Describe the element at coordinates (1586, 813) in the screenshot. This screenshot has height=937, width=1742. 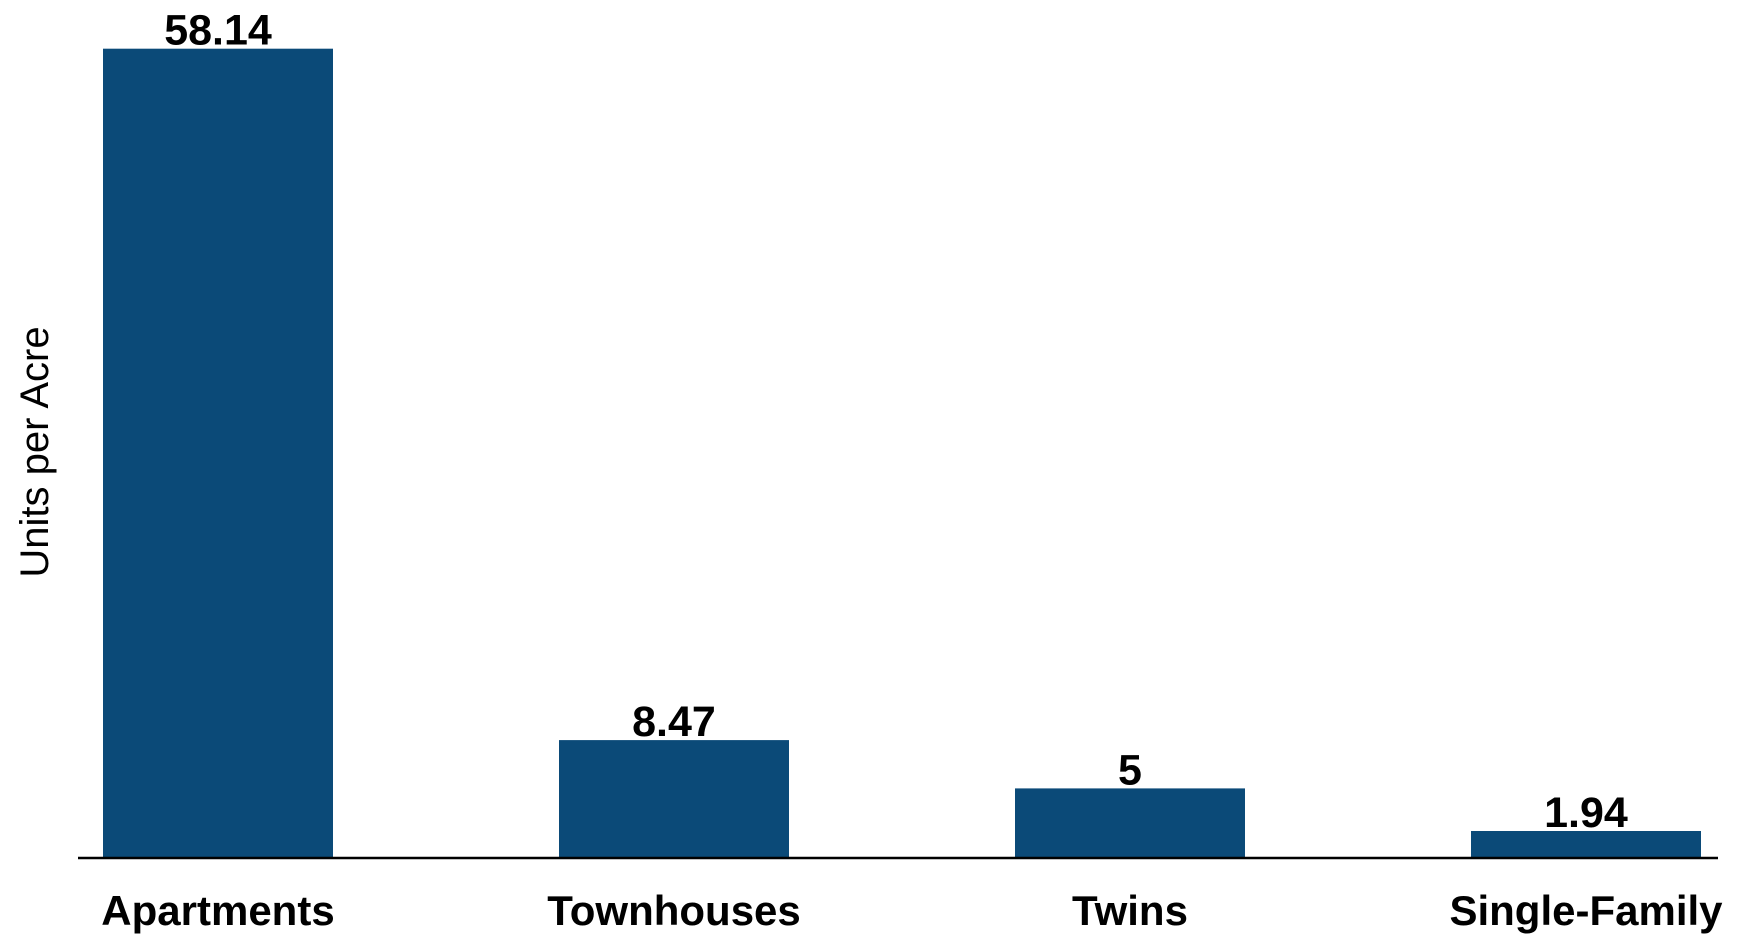
I see `data-label-single-family: 1.94` at that location.